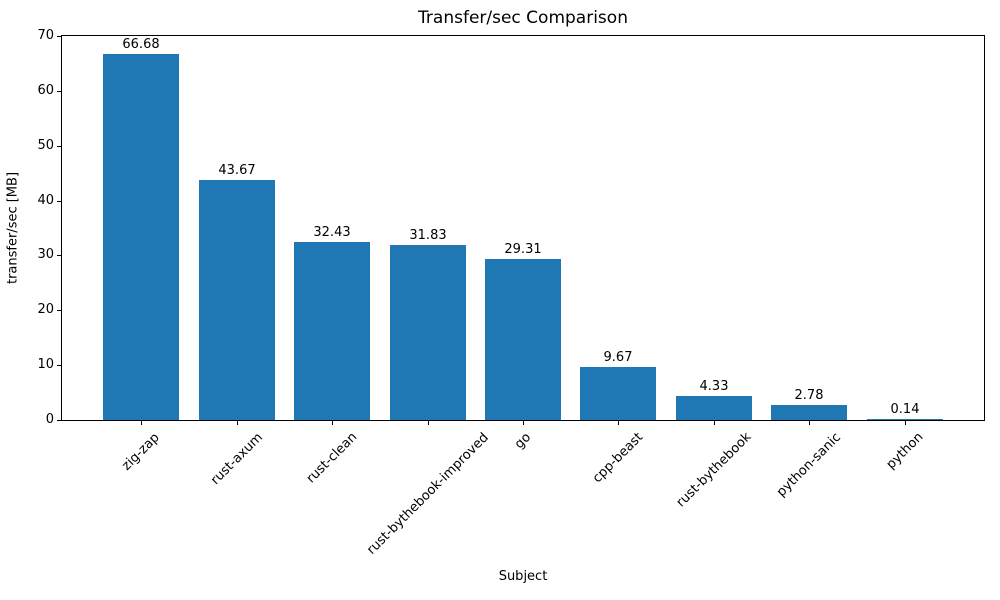 The image size is (1000, 600). Describe the element at coordinates (905, 409) in the screenshot. I see `bar-value-label: 0.14` at that location.